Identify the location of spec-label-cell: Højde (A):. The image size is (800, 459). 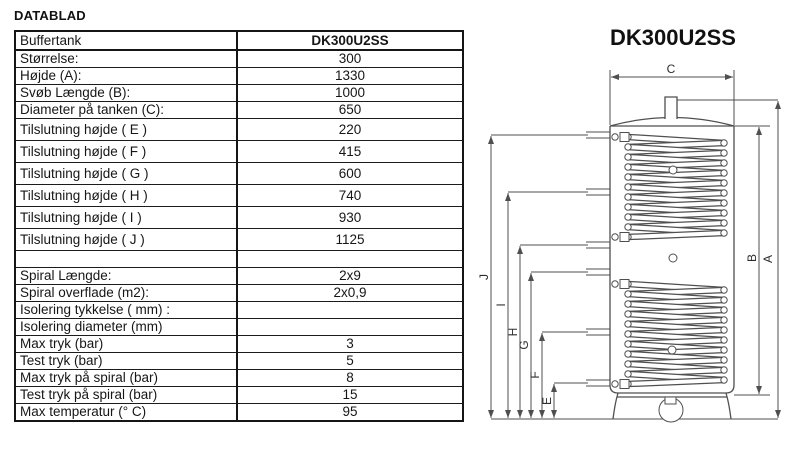
(126, 76).